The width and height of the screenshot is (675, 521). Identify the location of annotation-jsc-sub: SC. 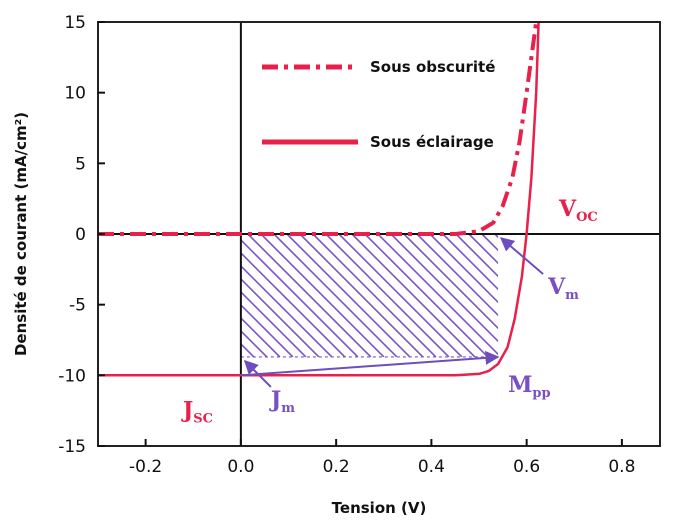
(203, 418).